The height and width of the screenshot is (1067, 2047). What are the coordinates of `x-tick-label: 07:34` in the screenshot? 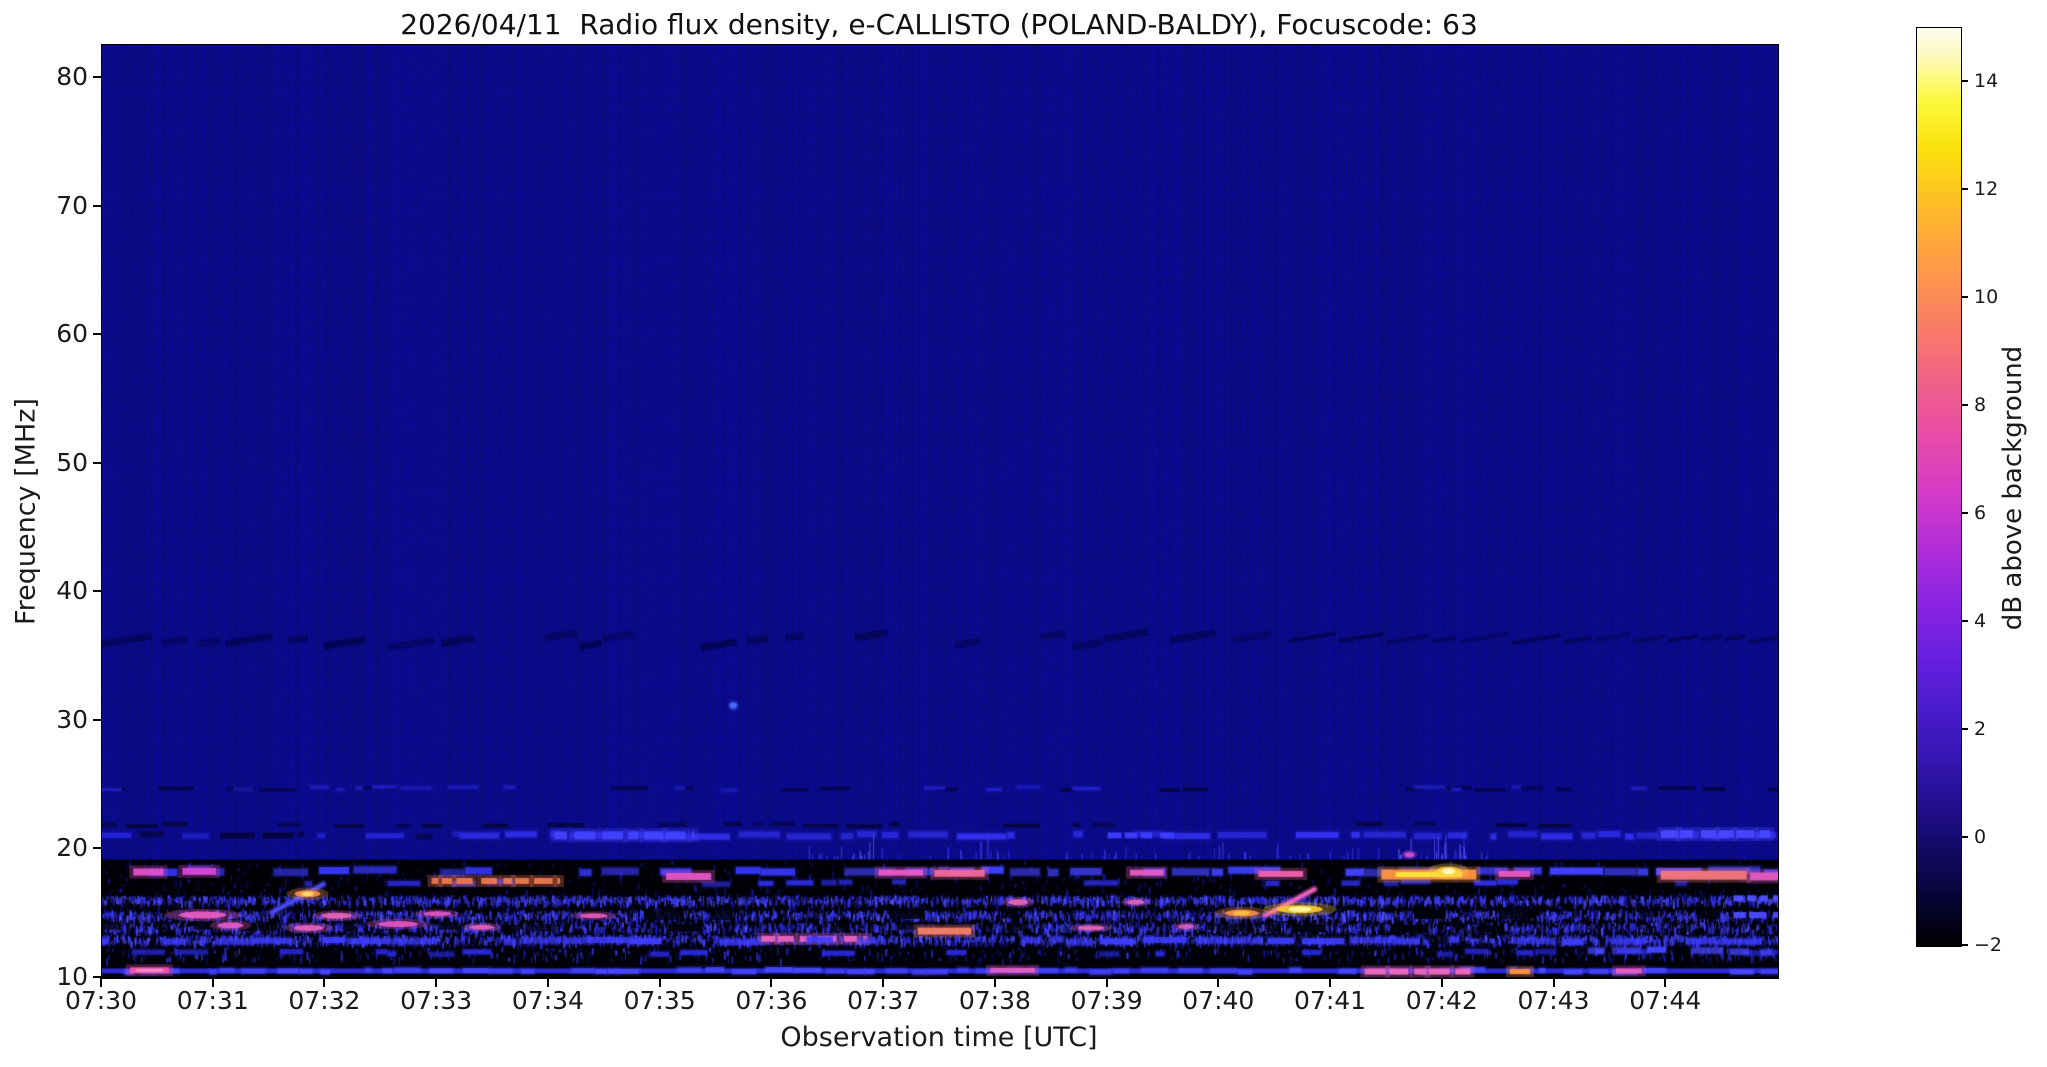 It's located at (547, 1000).